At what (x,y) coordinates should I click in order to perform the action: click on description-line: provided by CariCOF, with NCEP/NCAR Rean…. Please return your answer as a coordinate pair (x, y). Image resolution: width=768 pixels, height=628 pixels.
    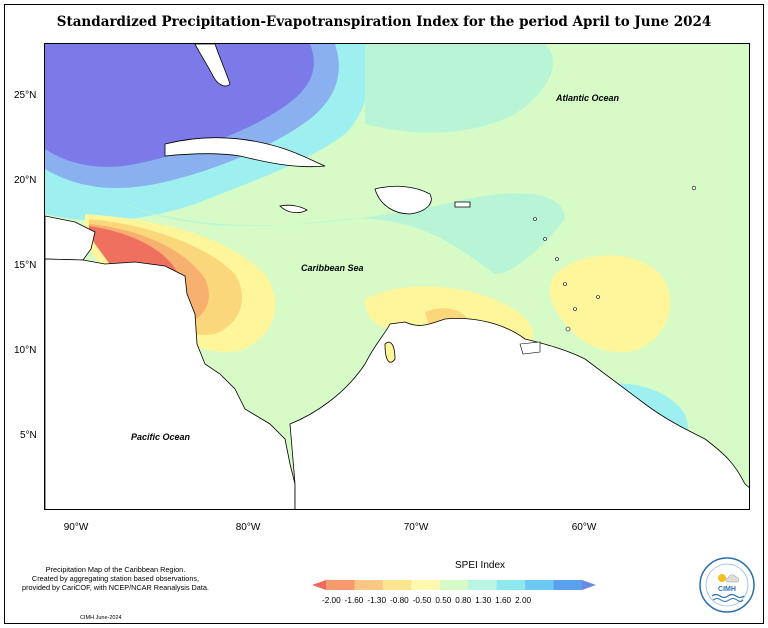
    Looking at the image, I should click on (115, 587).